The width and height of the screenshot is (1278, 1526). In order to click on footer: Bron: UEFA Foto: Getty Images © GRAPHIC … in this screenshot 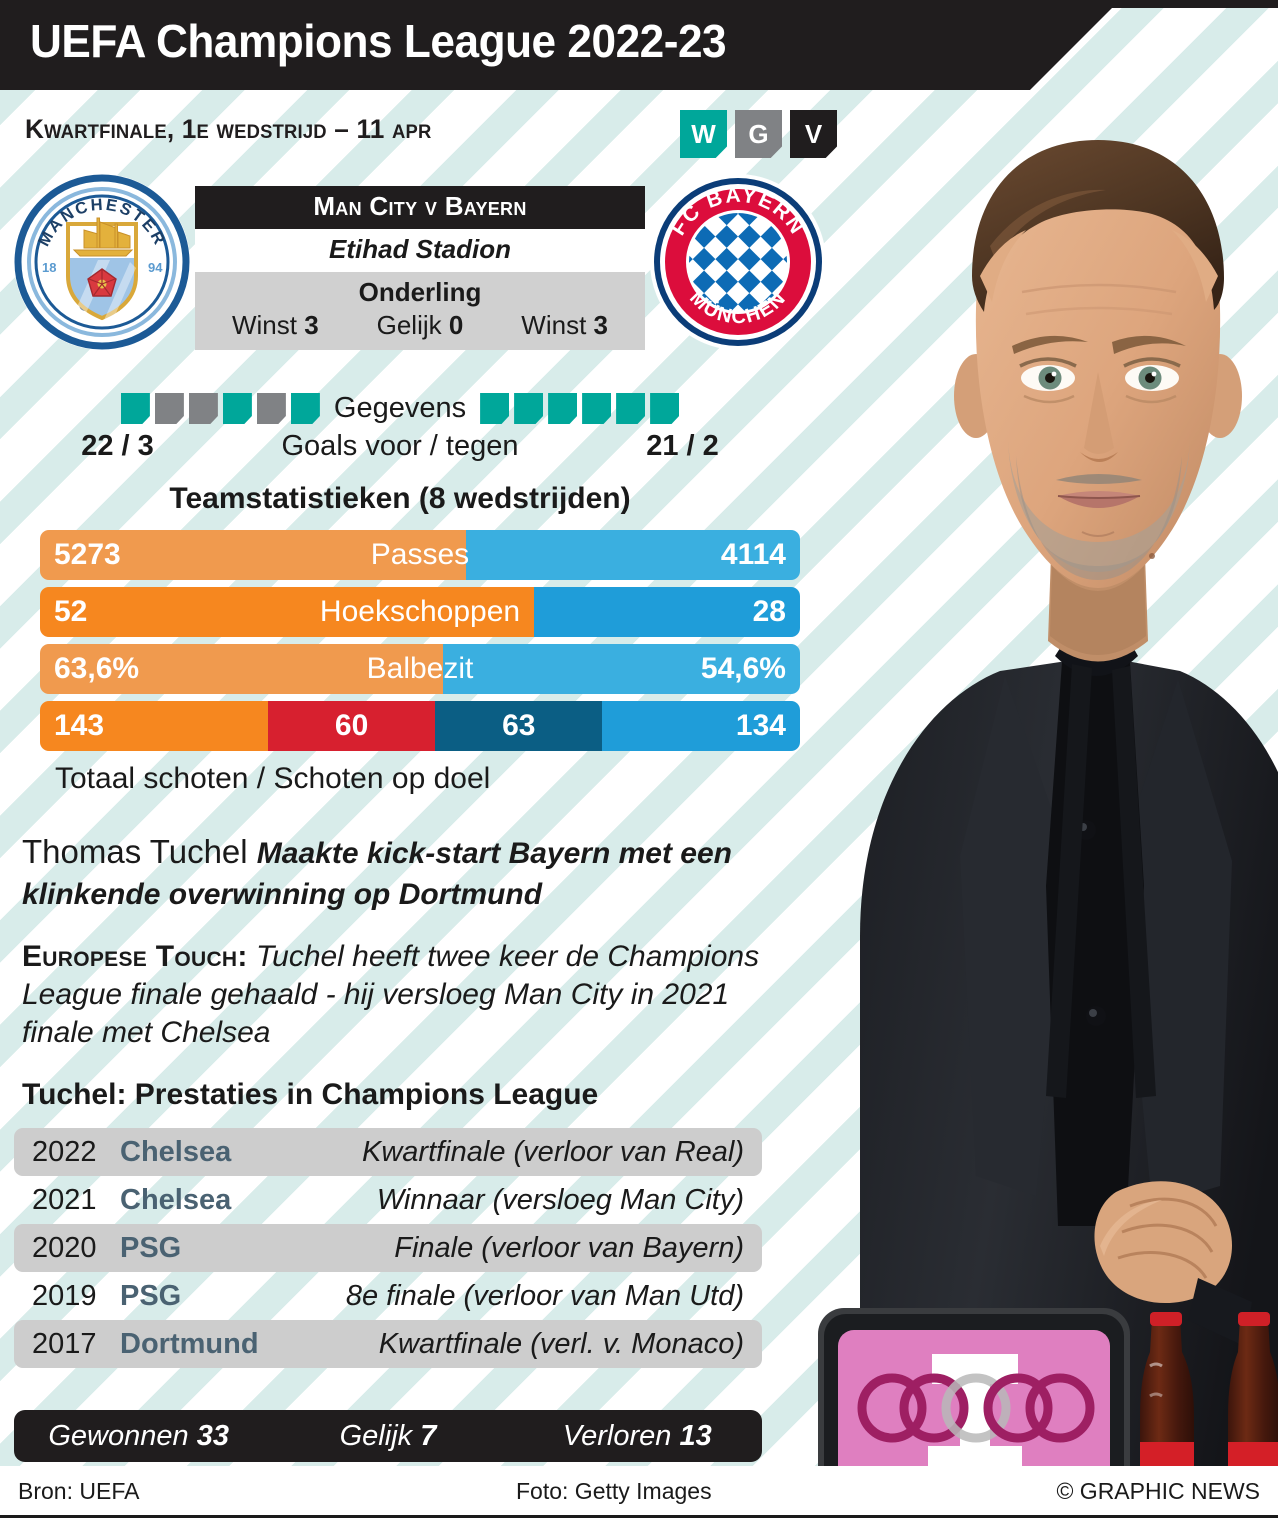, I will do `click(639, 1491)`.